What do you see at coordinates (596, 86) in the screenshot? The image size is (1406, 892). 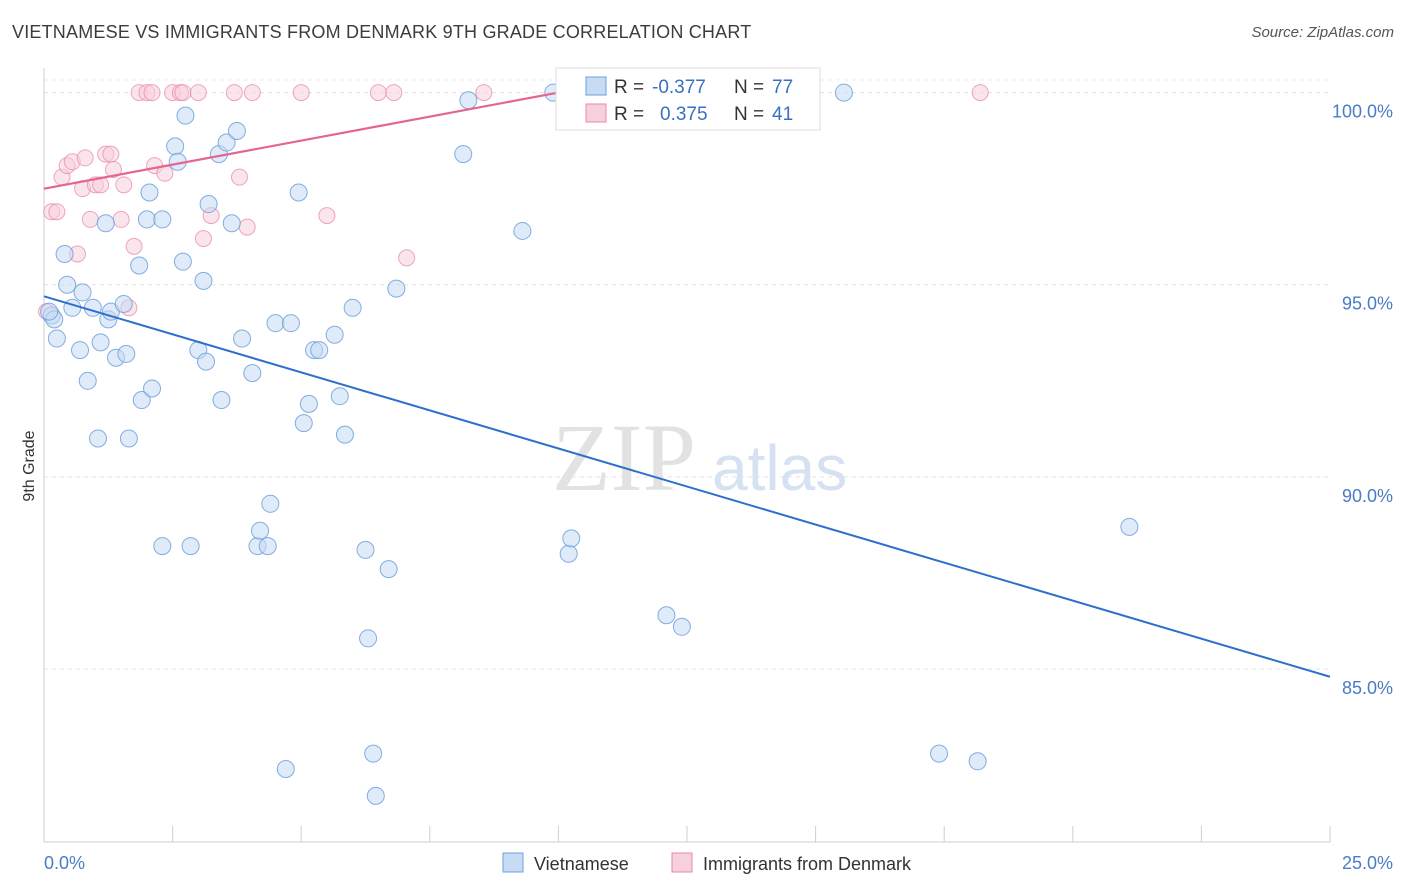 I see `legend-swatch-vietnamese` at bounding box center [596, 86].